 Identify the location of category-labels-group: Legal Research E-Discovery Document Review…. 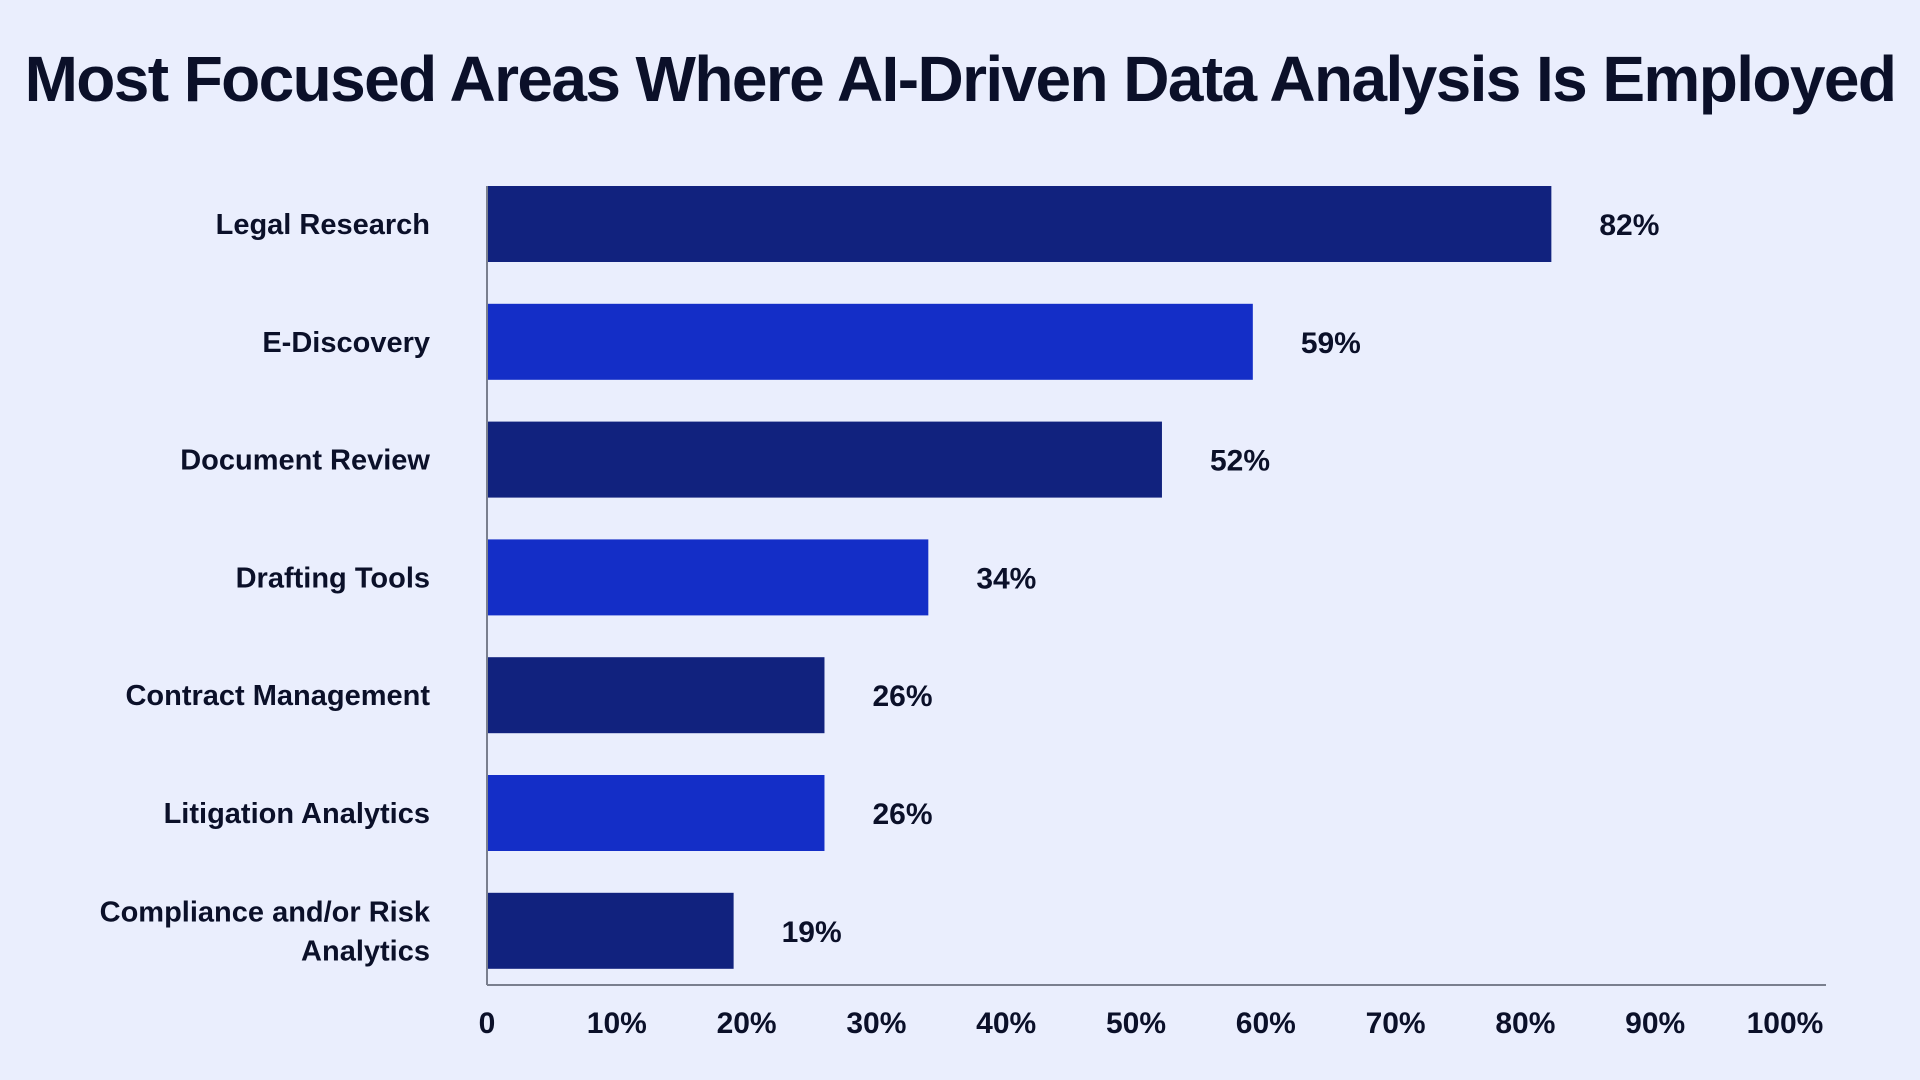
(265, 588).